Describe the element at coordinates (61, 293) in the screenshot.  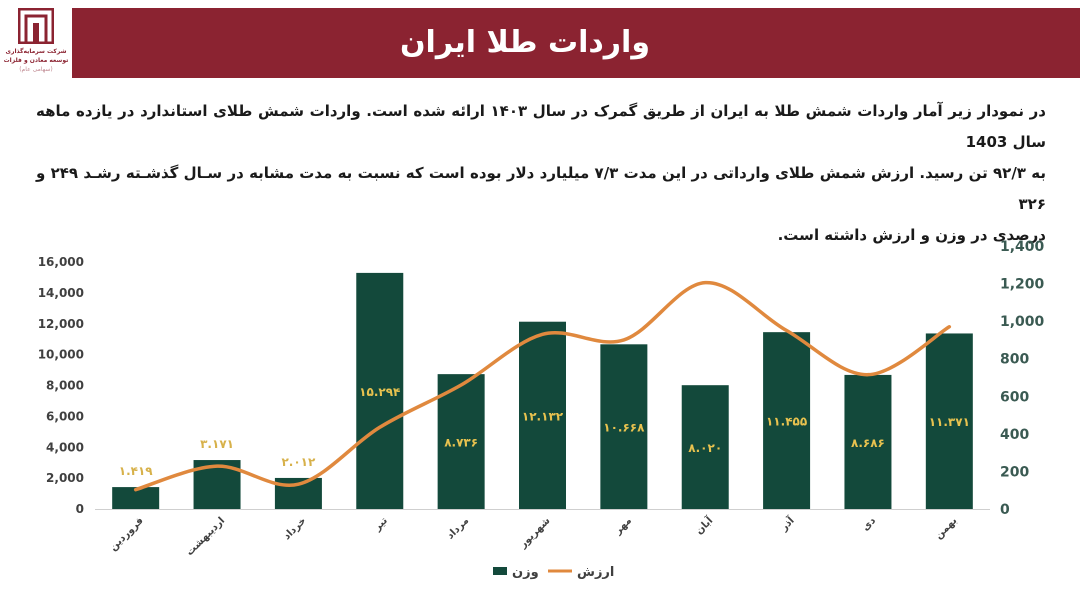
I see `left-axis-tick-label: 14,000` at that location.